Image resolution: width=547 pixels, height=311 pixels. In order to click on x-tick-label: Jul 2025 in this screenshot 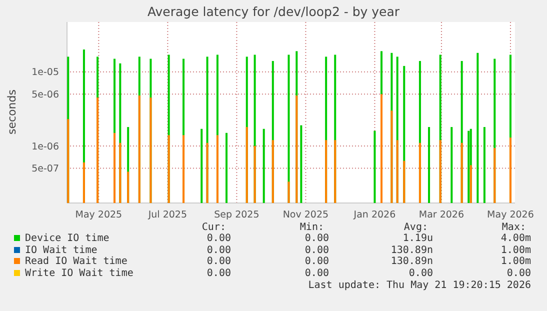, I will do `click(167, 215)`.